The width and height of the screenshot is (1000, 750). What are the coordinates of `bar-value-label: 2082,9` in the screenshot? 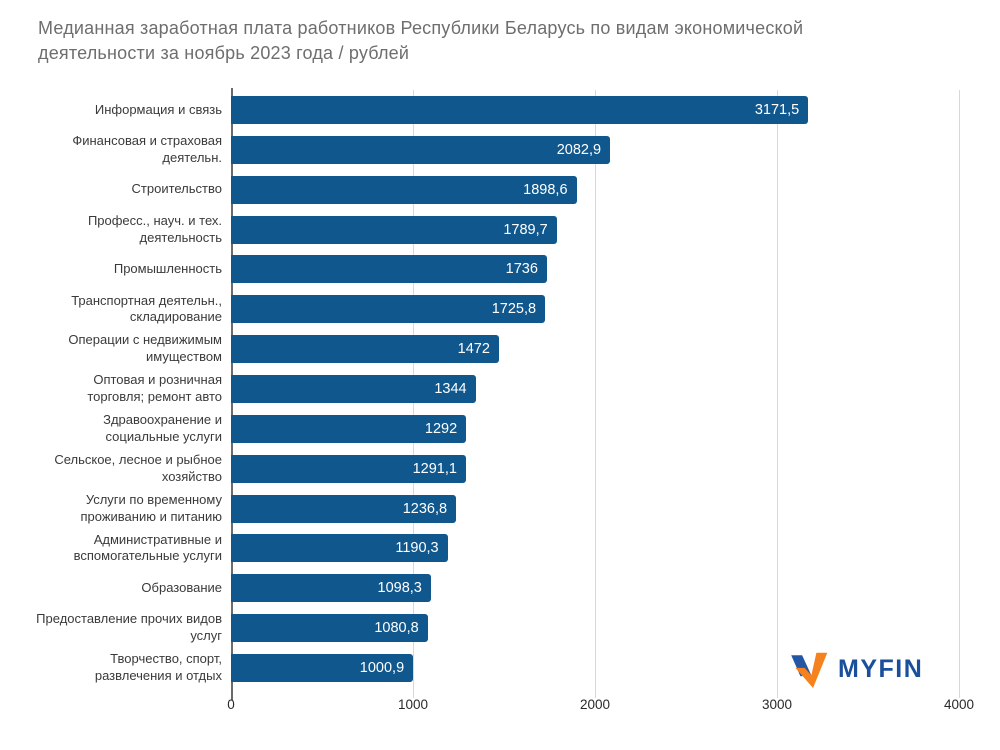 It's located at (579, 149).